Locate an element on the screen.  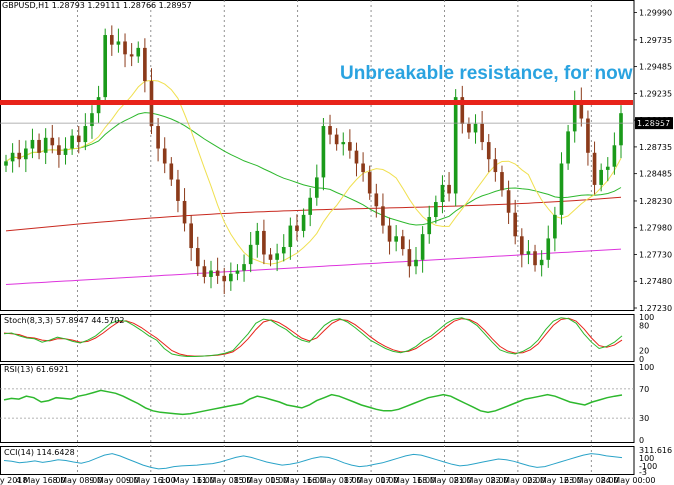
ma-red-line is located at coordinates (313, 214).